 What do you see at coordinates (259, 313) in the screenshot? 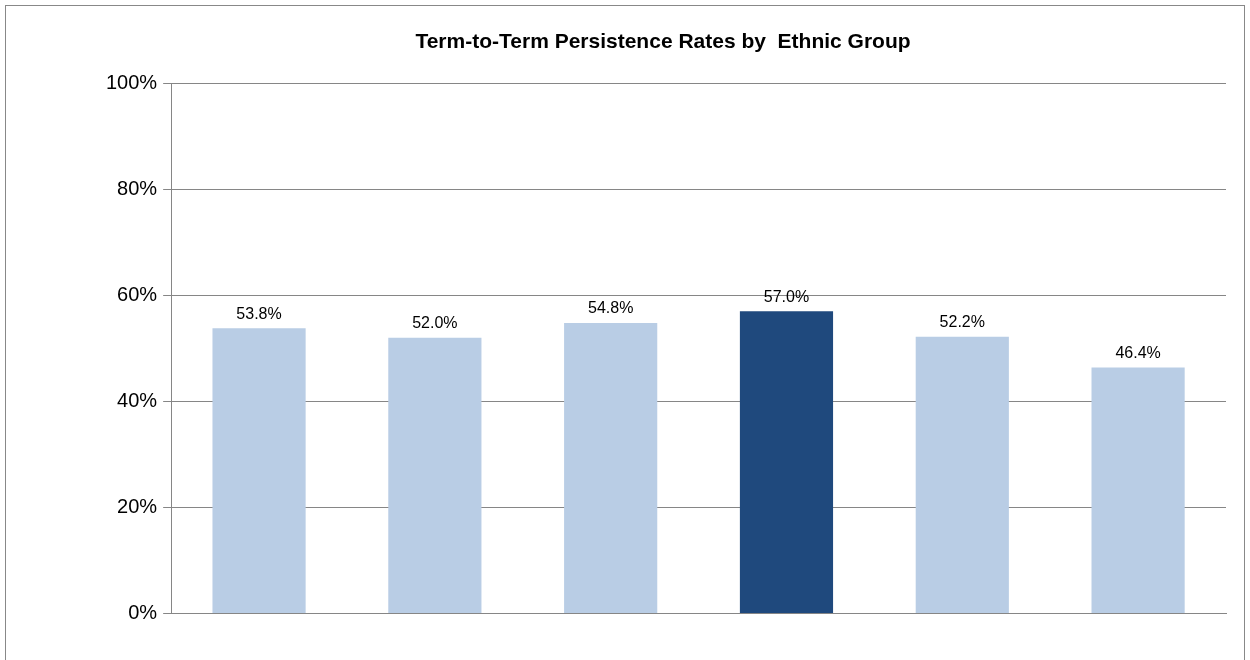
I see `data-label: 53.8%` at bounding box center [259, 313].